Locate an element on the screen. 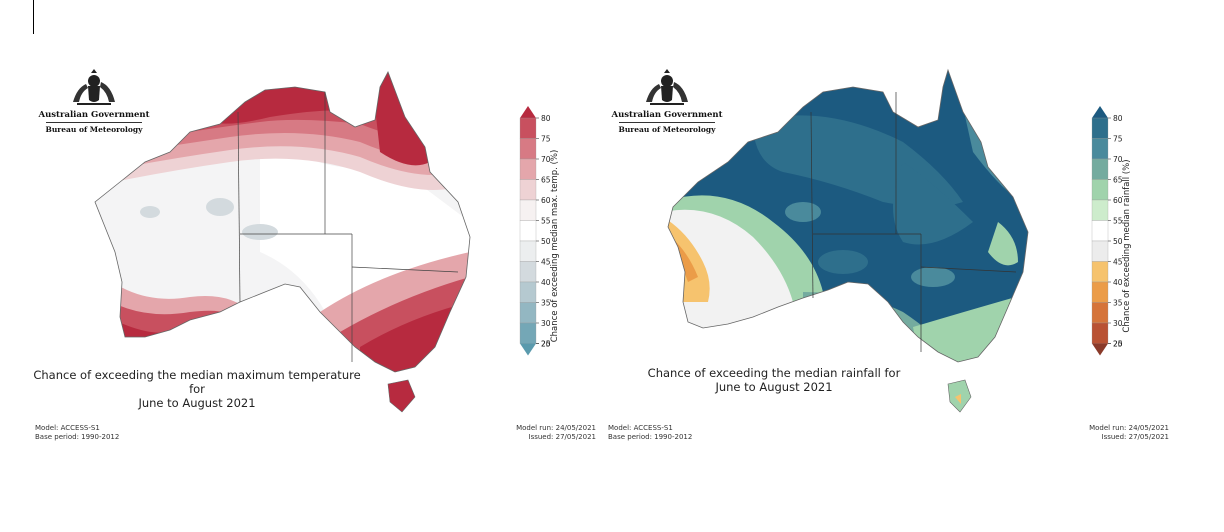 This screenshot has width=1224, height=532. temperature-legend-tick-label: 45 is located at coordinates (546, 262).